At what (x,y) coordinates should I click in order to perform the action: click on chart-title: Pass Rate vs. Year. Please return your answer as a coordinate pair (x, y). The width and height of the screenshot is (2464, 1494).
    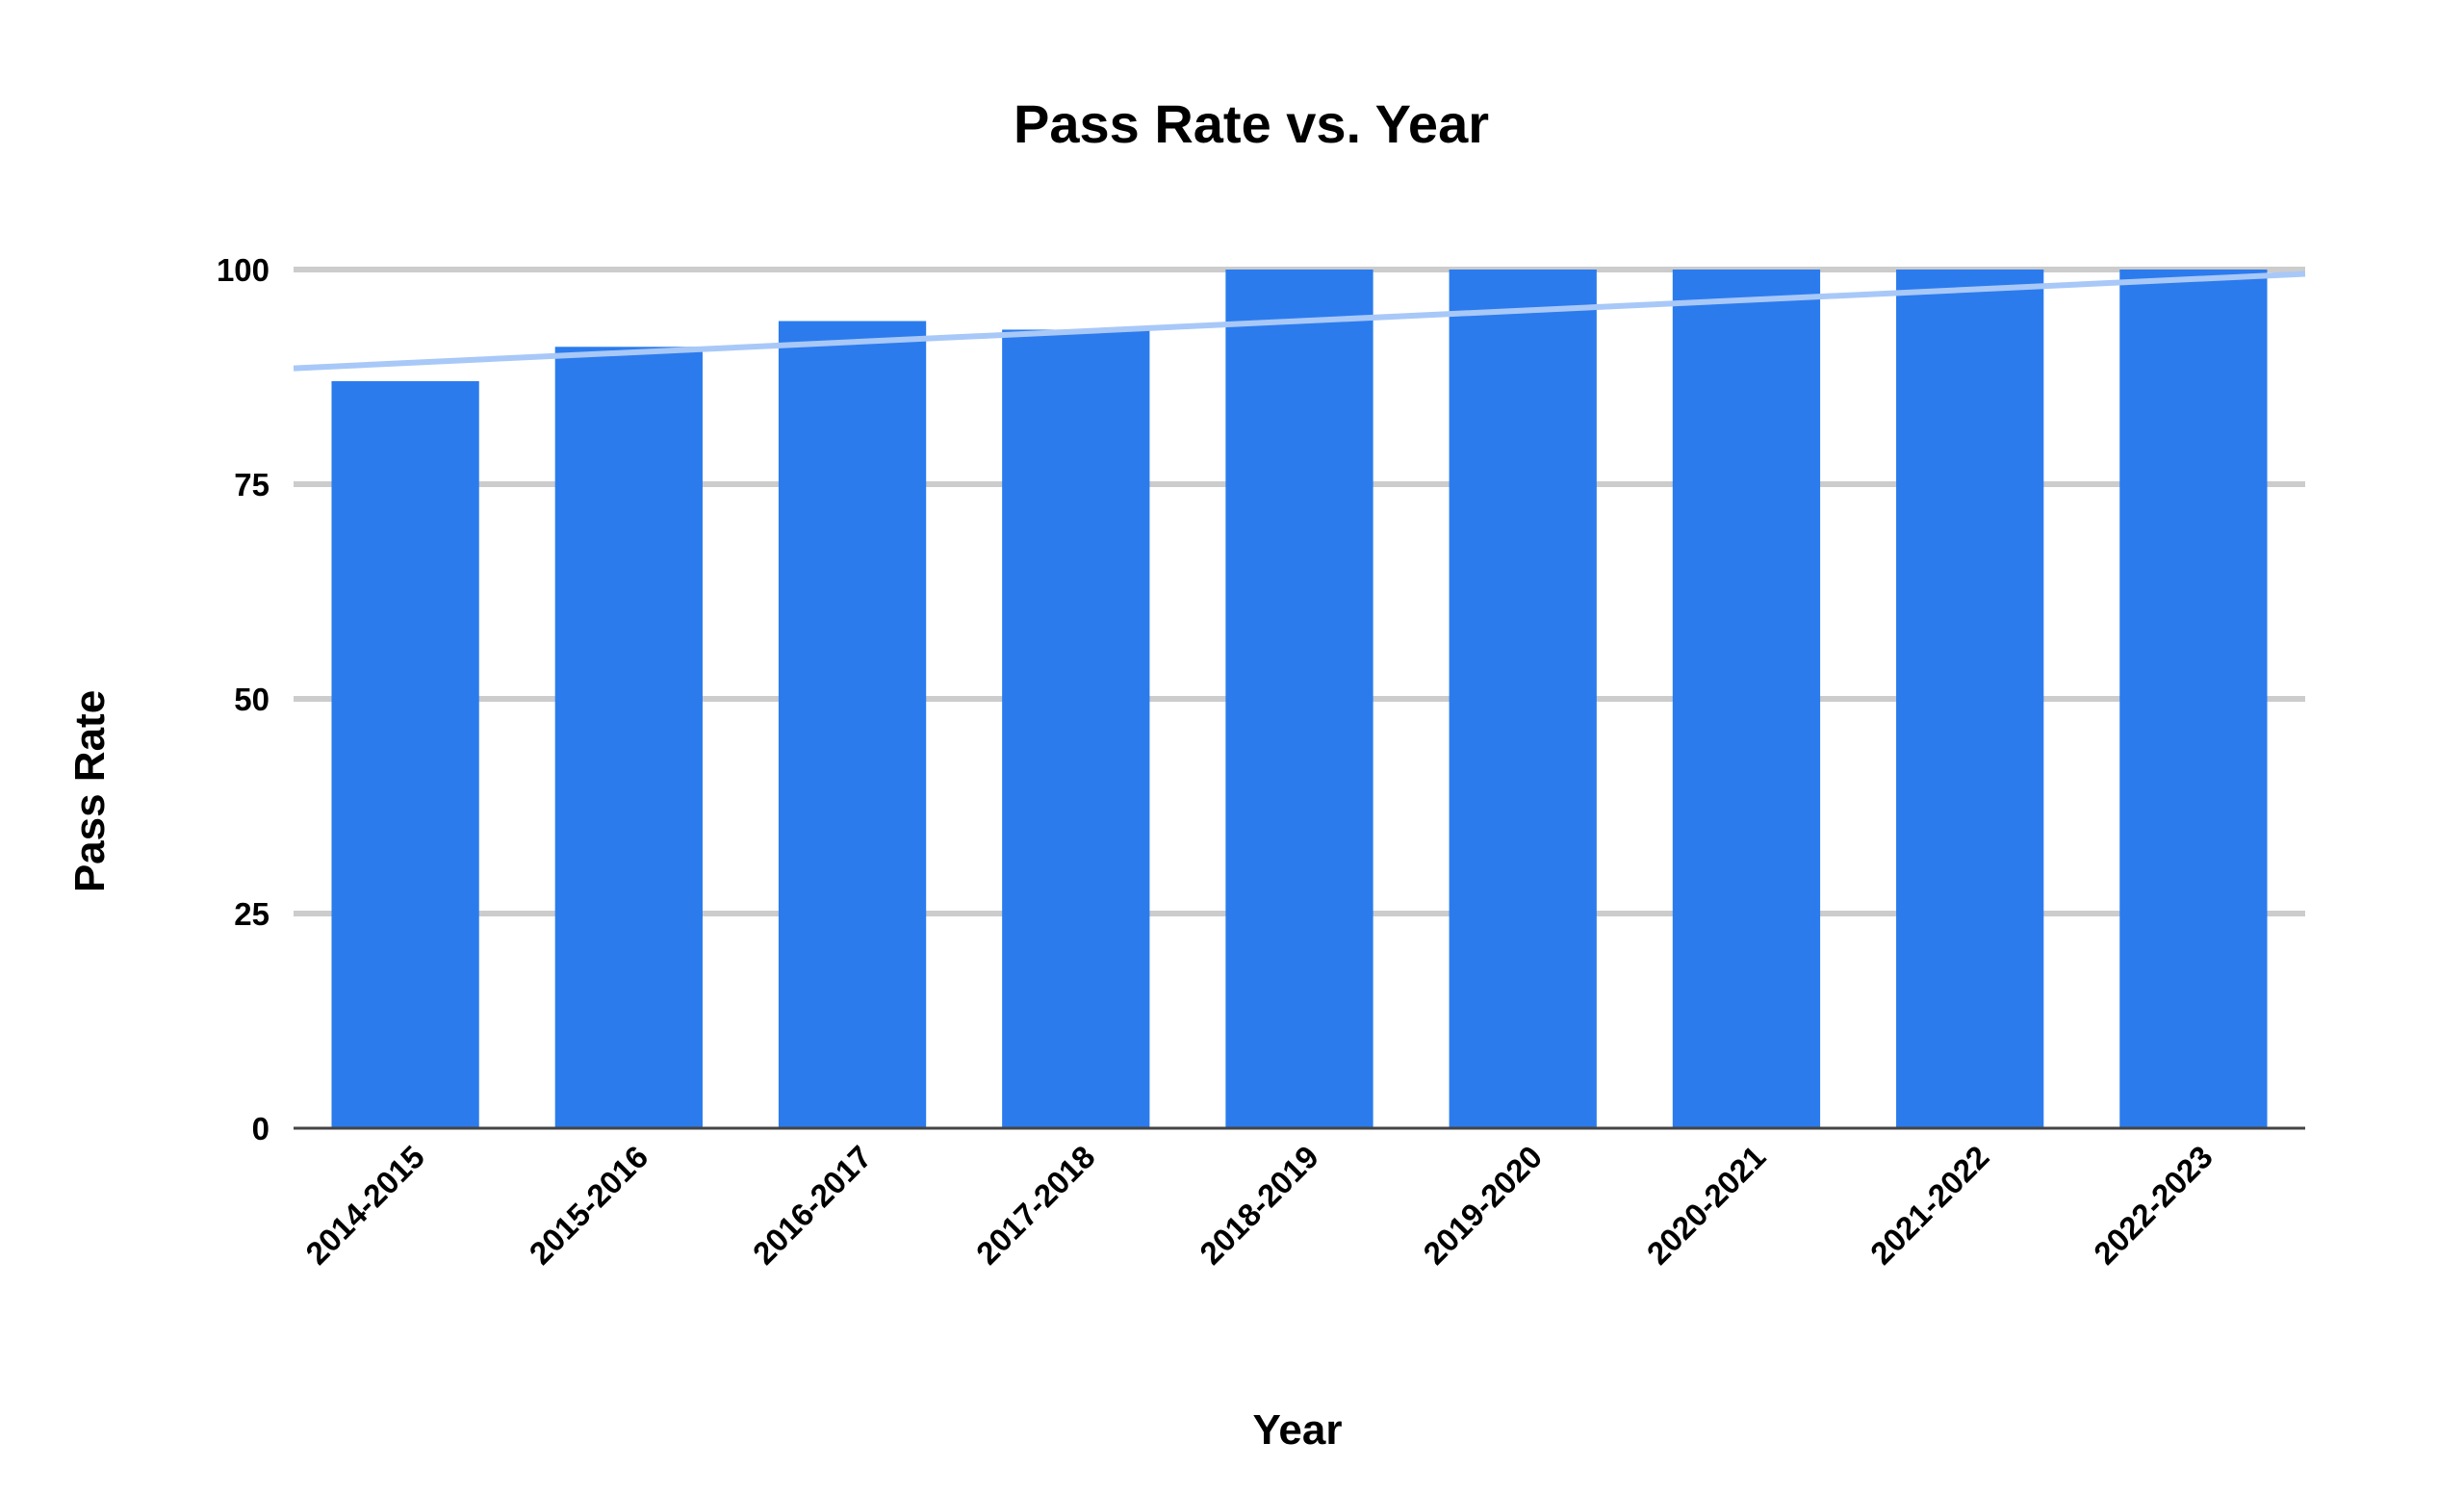
    Looking at the image, I should click on (1251, 124).